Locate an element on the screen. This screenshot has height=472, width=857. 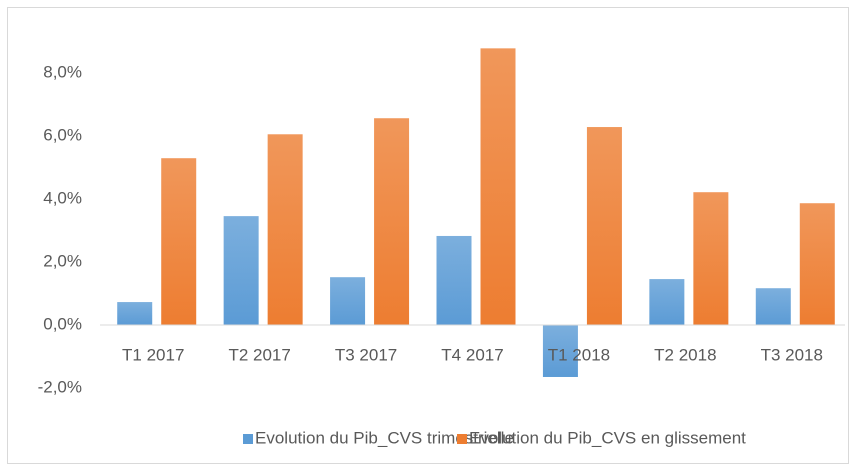
x-tick-label: T3 2017 is located at coordinates (366, 355).